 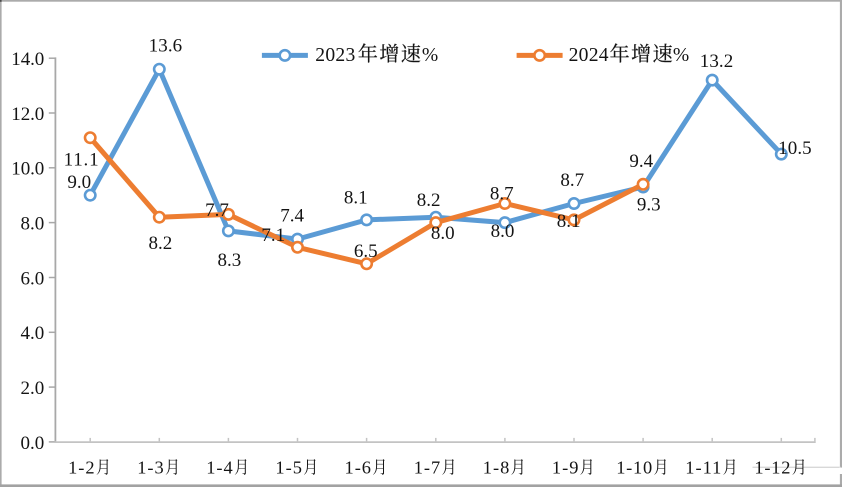 What do you see at coordinates (33, 278) in the screenshot?
I see `svg-text: 6.0` at bounding box center [33, 278].